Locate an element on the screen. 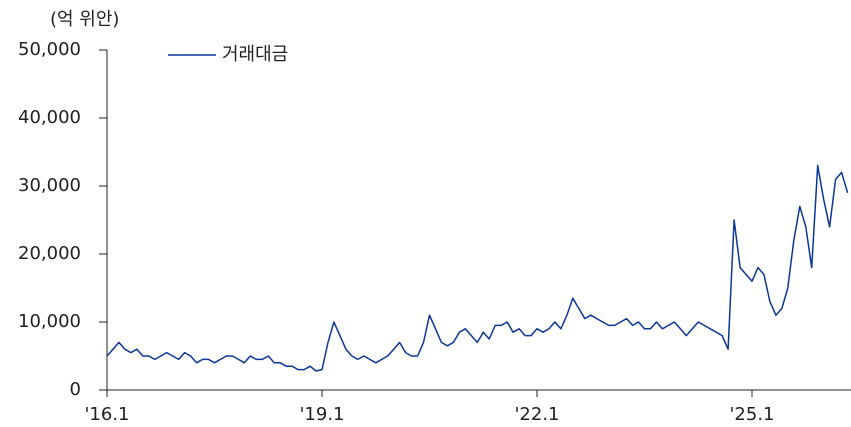 The width and height of the screenshot is (851, 427). y-tick-label: 30,000 is located at coordinates (49, 185).